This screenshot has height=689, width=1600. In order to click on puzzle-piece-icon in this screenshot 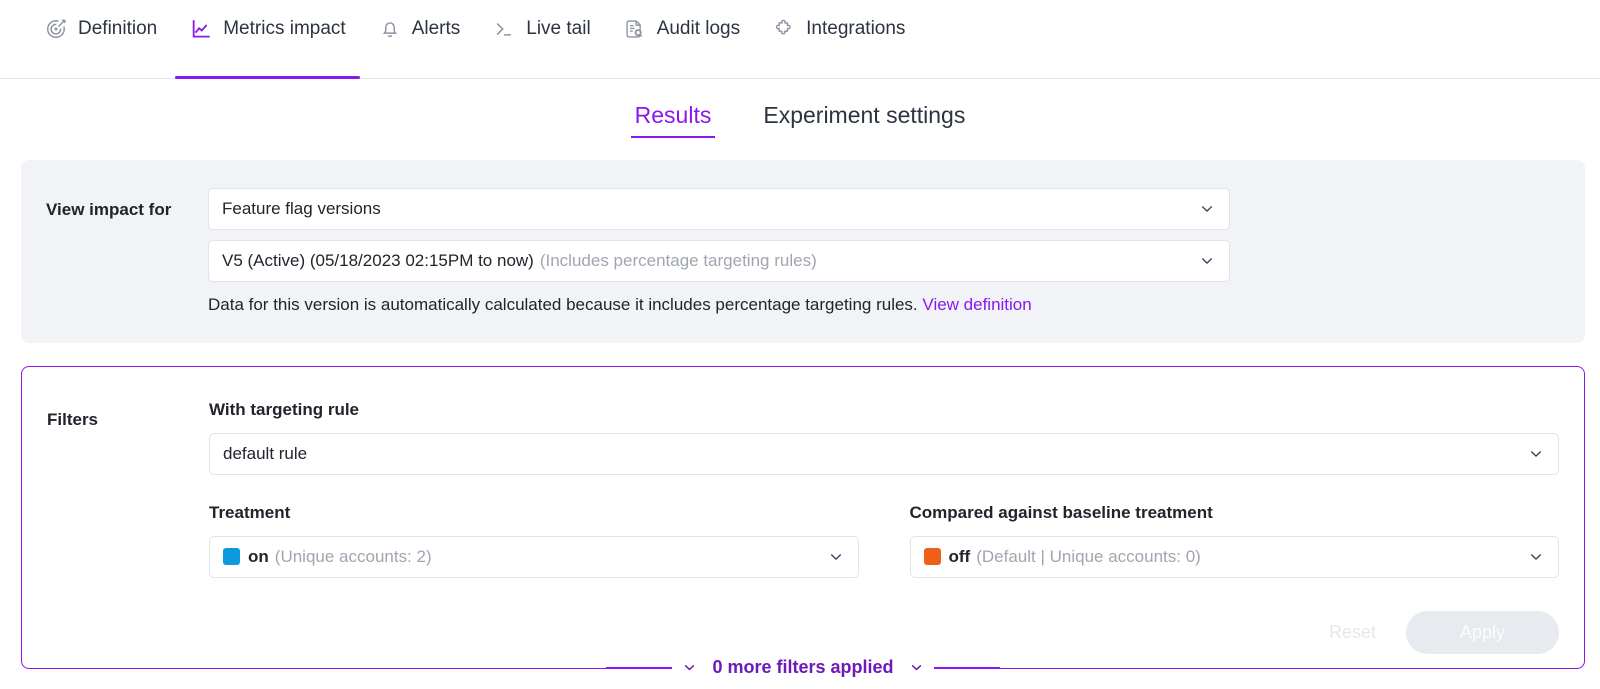, I will do `click(784, 29)`.